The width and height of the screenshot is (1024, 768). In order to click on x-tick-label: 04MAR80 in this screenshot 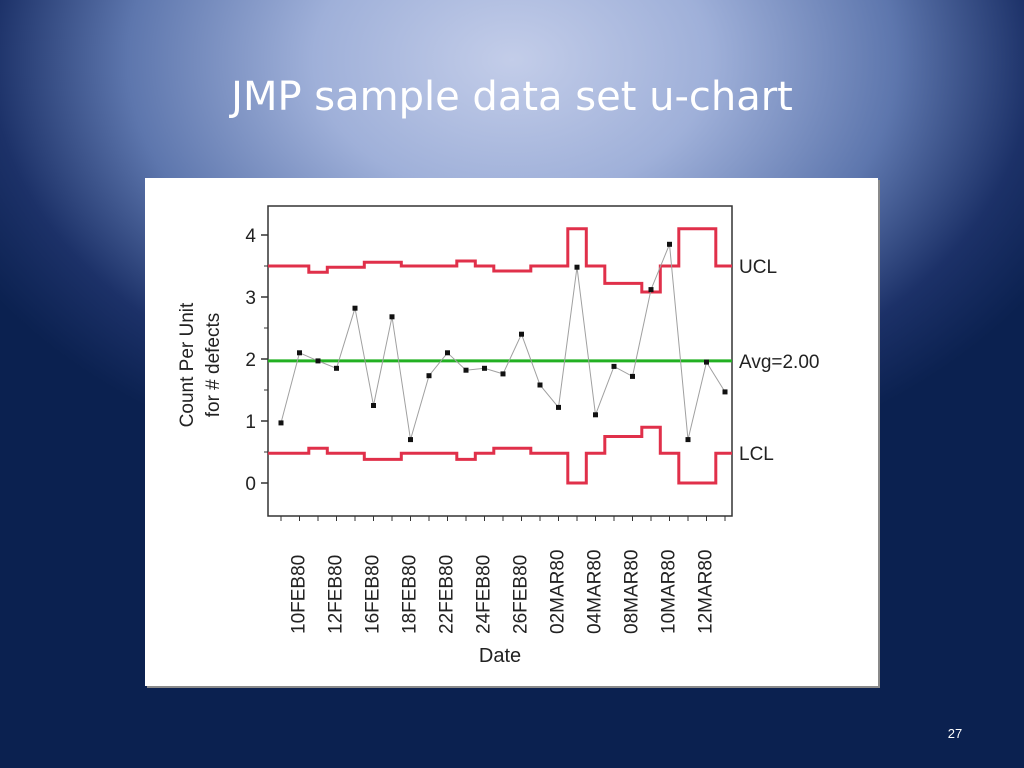, I will do `click(595, 592)`.